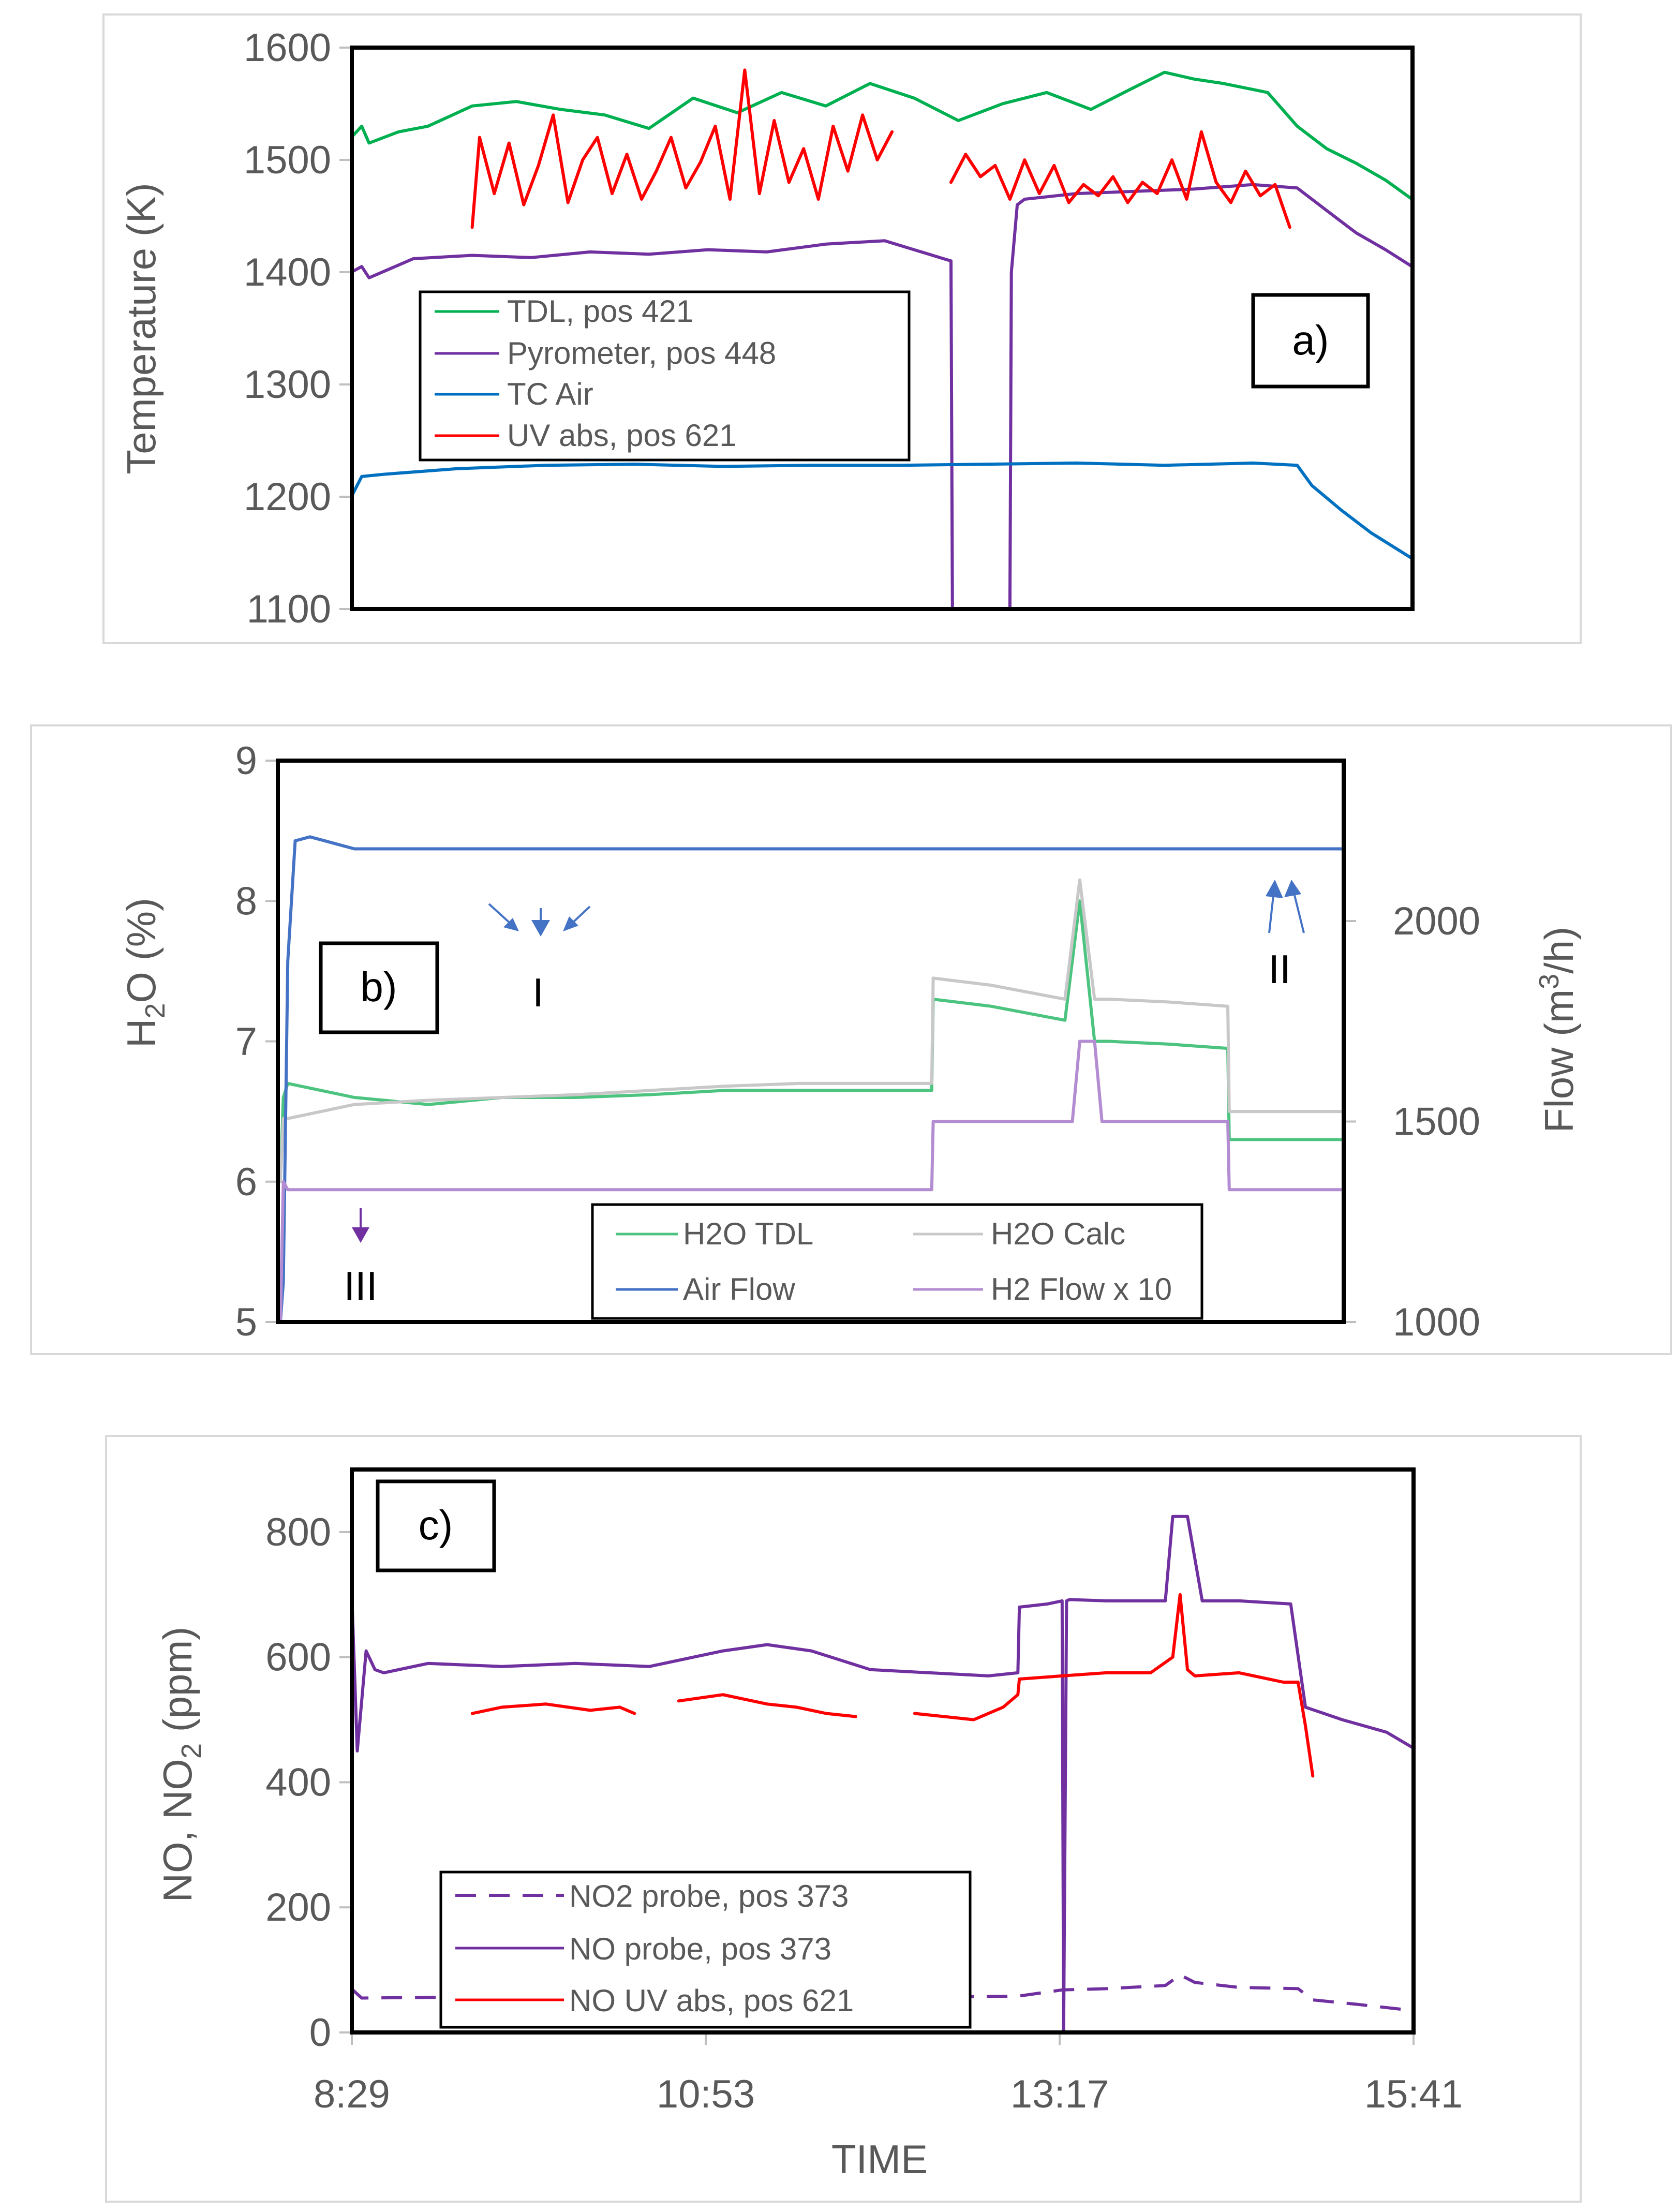 The image size is (1680, 2212). I want to click on panel-b-tag-label: b), so click(378, 987).